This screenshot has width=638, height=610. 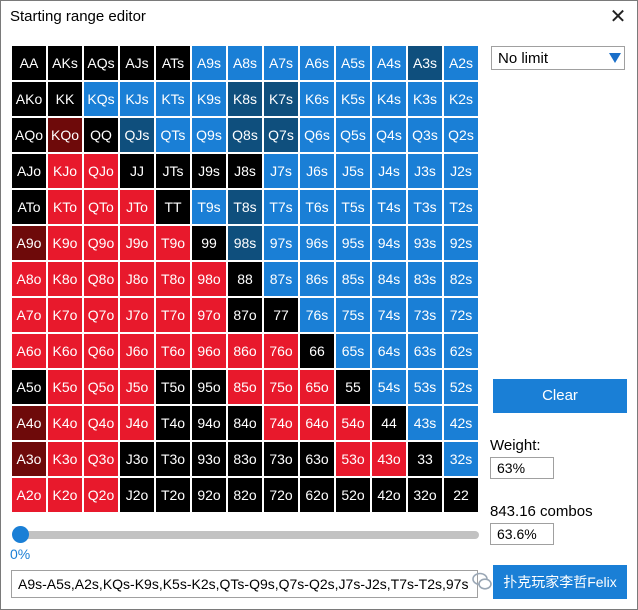 What do you see at coordinates (101, 495) in the screenshot?
I see `hand-cell: Q2o` at bounding box center [101, 495].